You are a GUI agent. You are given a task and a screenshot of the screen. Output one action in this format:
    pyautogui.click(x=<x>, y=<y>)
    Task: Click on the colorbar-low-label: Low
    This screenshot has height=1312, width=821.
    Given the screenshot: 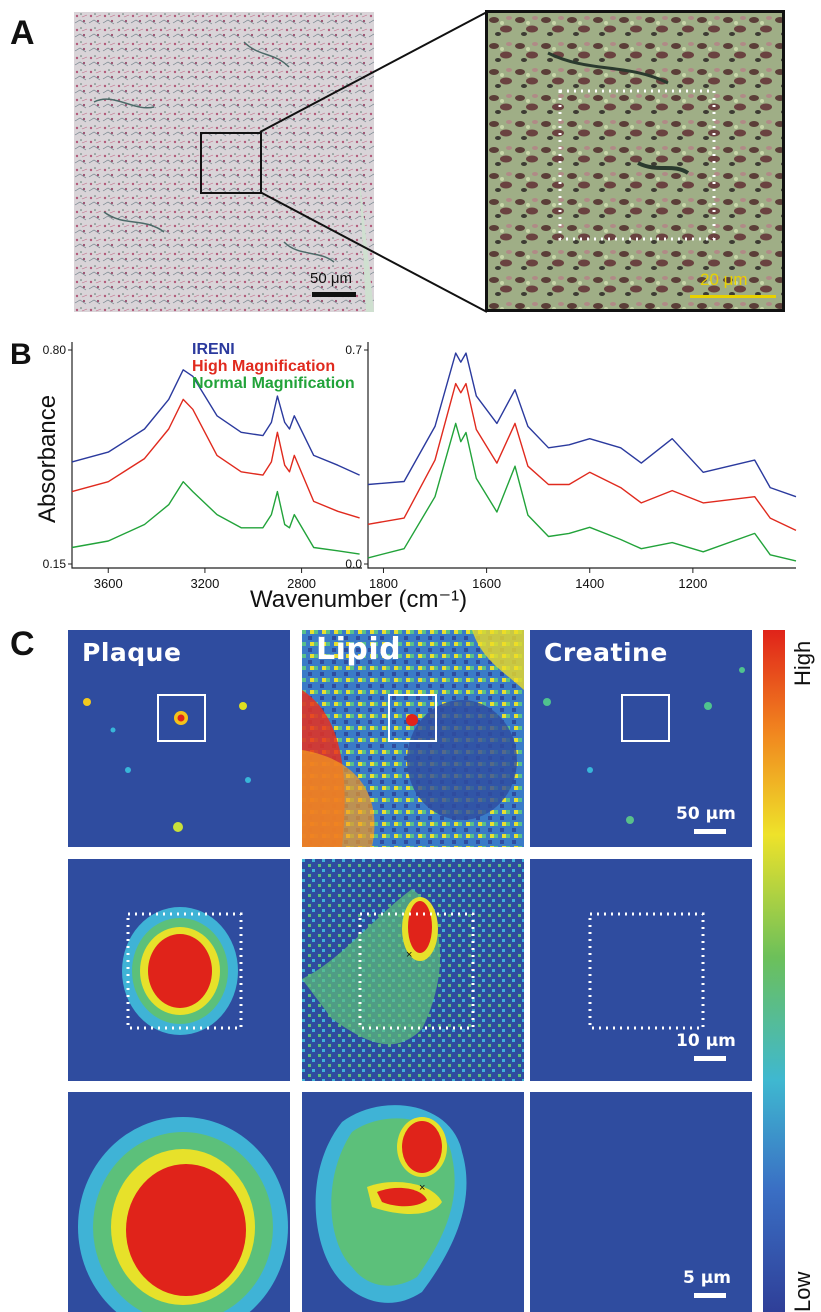 What is the action you would take?
    pyautogui.click(x=802, y=1291)
    